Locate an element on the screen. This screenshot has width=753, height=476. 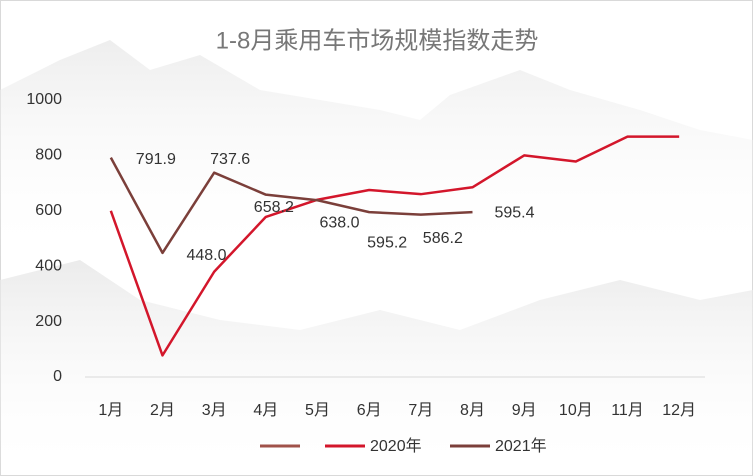
x-tick-label: 3月 is located at coordinates (214, 410).